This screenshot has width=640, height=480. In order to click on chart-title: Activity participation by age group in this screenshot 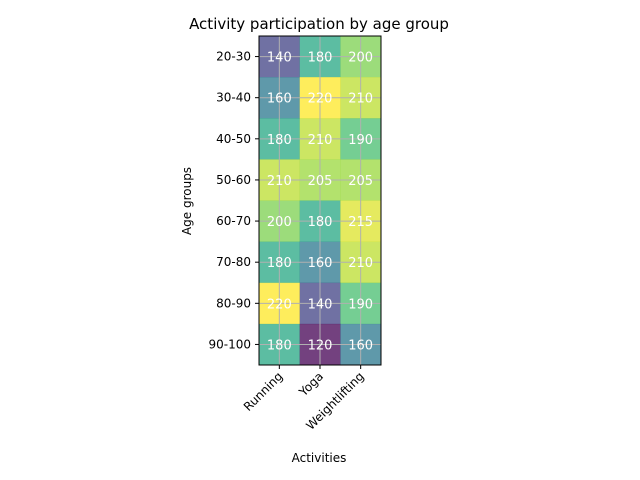, I will do `click(319, 24)`.